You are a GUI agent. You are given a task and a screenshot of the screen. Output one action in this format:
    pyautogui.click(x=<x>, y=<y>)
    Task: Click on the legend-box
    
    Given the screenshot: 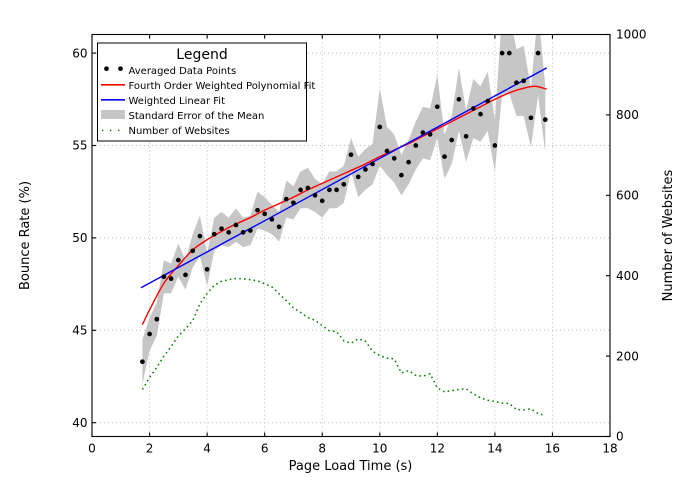 What is the action you would take?
    pyautogui.click(x=202, y=92)
    